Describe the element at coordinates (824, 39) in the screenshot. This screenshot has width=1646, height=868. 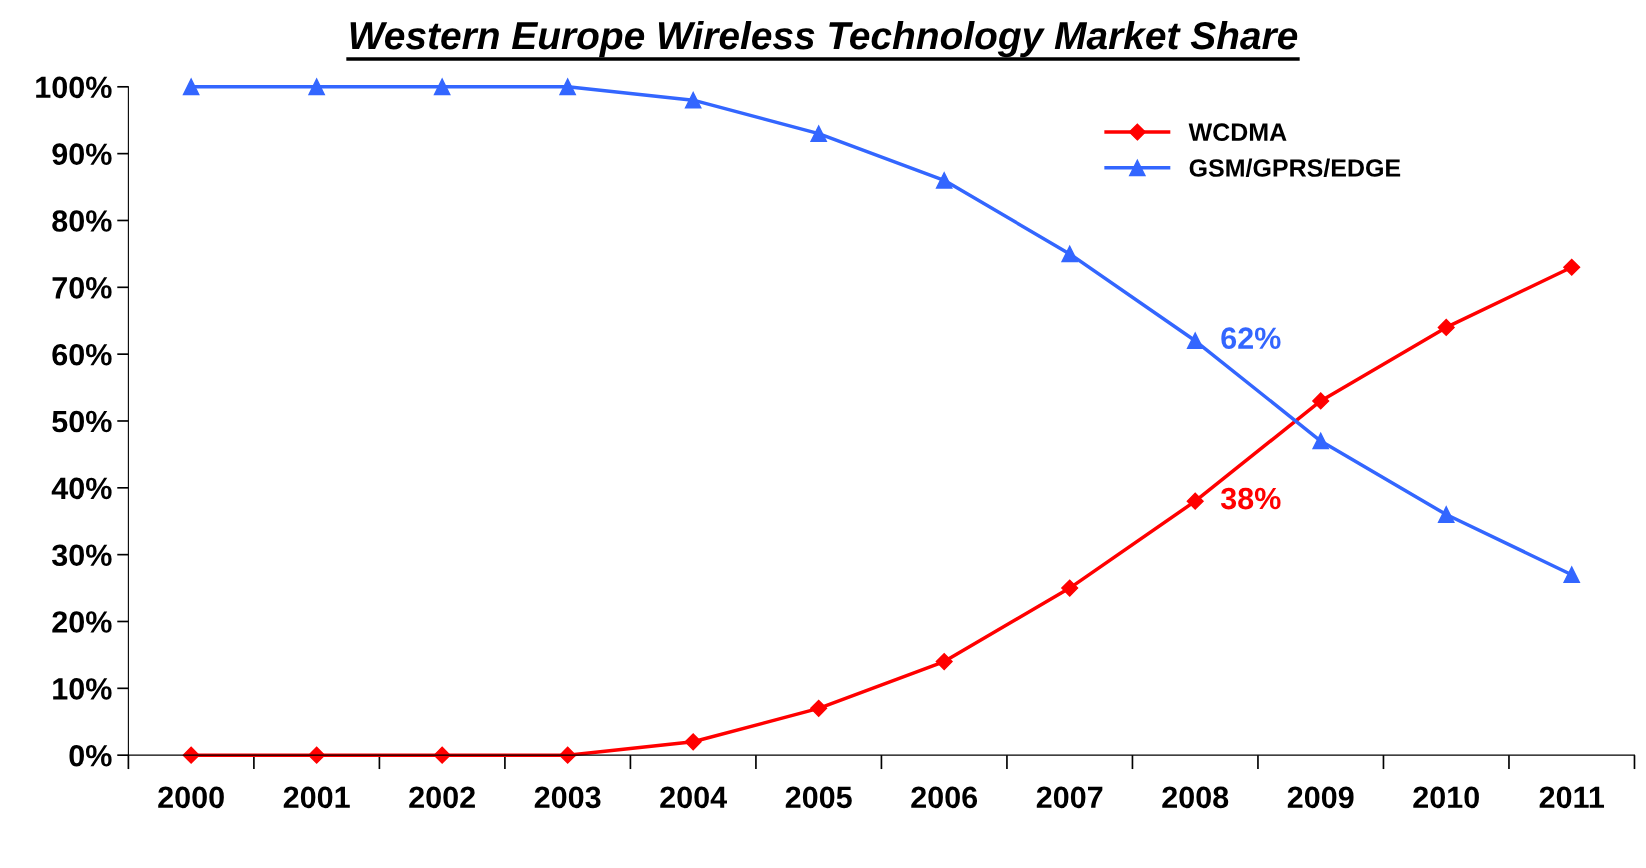
I see `chart-title: Western Europe Wireless Technology Market Share` at that location.